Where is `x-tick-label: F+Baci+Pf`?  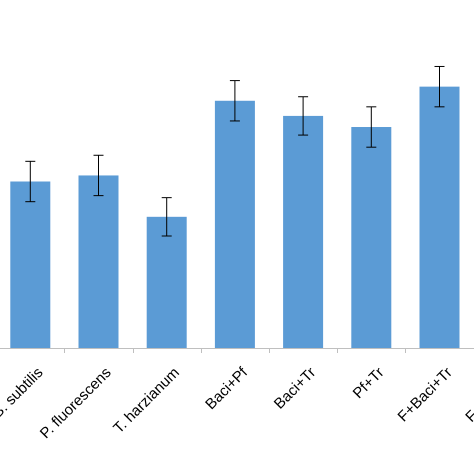
x-tick-label: F+Baci+Pf is located at coordinates (468, 395).